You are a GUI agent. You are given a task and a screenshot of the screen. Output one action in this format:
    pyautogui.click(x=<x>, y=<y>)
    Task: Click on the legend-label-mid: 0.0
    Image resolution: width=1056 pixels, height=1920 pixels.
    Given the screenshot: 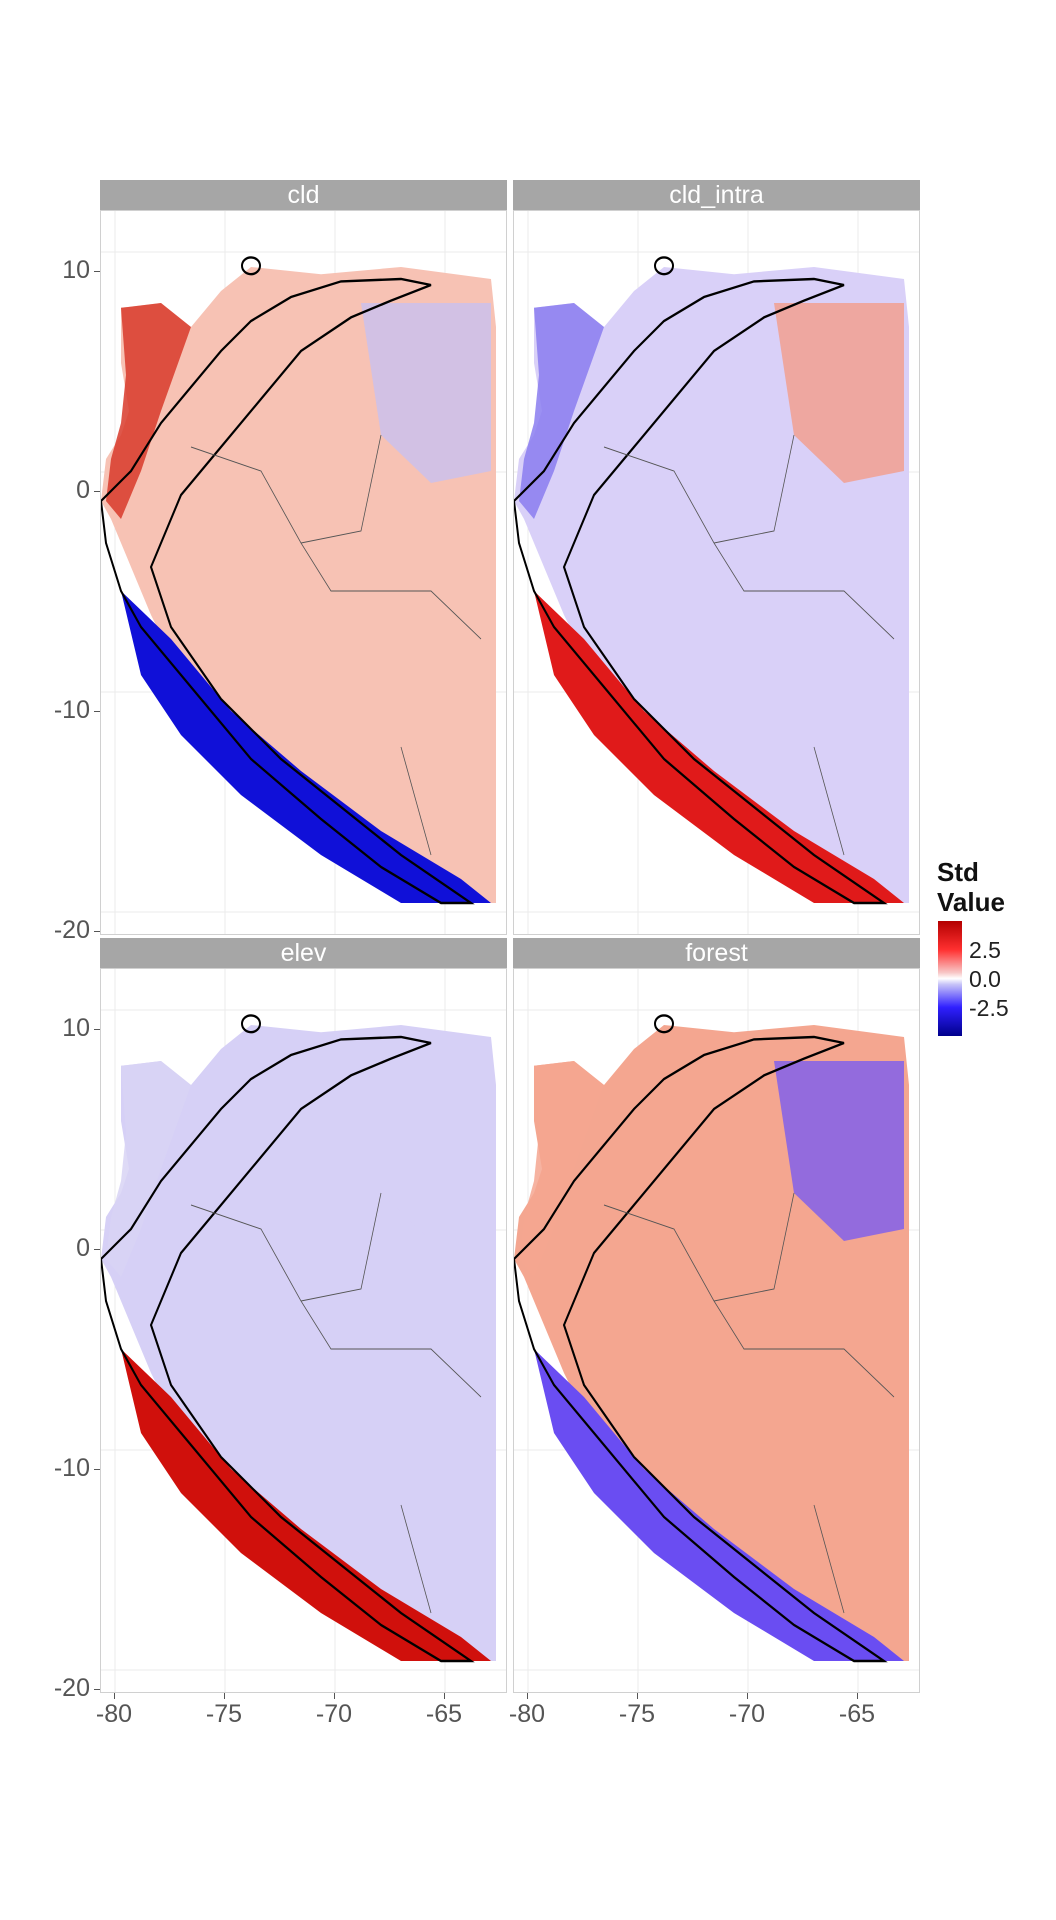 What is the action you would take?
    pyautogui.click(x=985, y=979)
    